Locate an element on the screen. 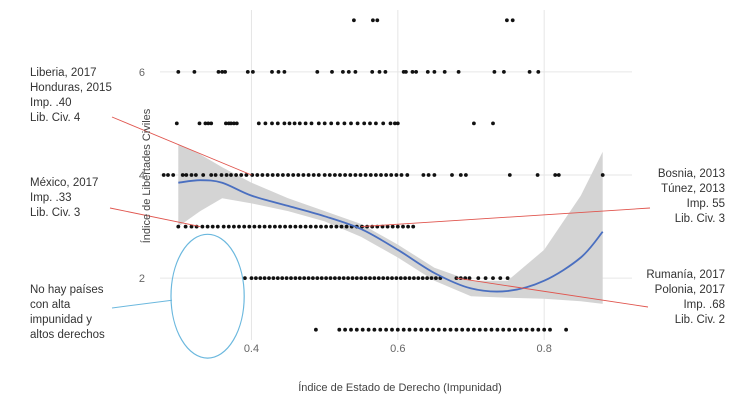  annotation-line: Lib. Civ. 2 is located at coordinates (700, 320).